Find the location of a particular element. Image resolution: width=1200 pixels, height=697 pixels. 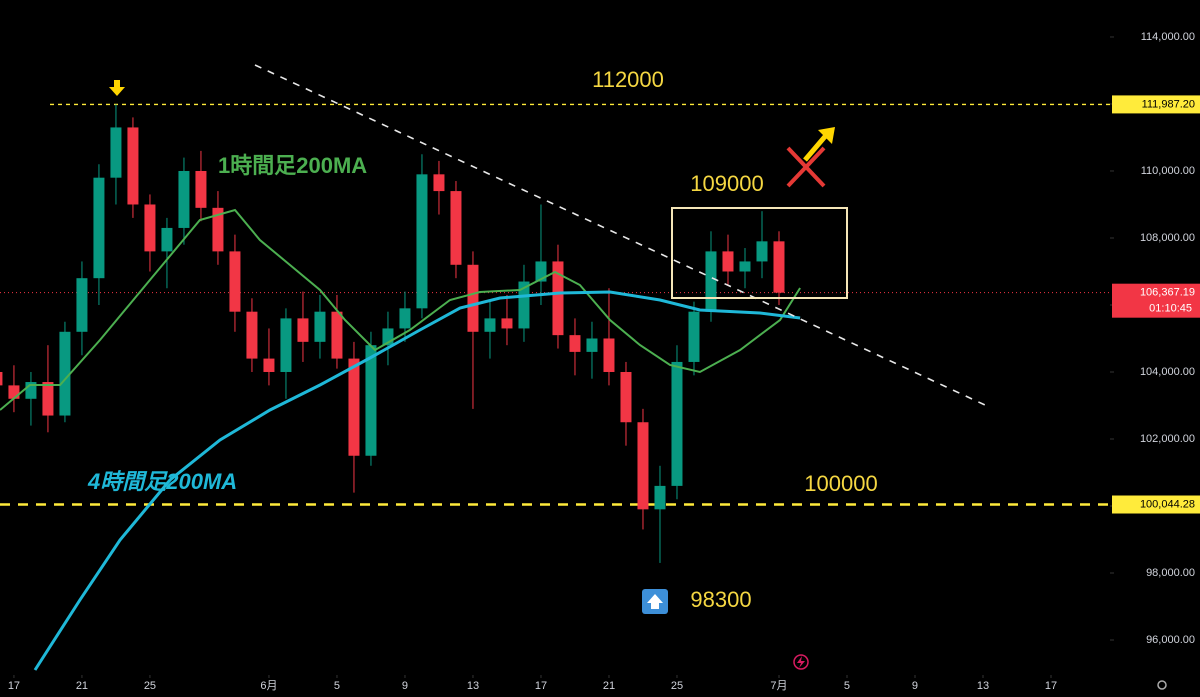

annotation: 98300 is located at coordinates (720, 599).